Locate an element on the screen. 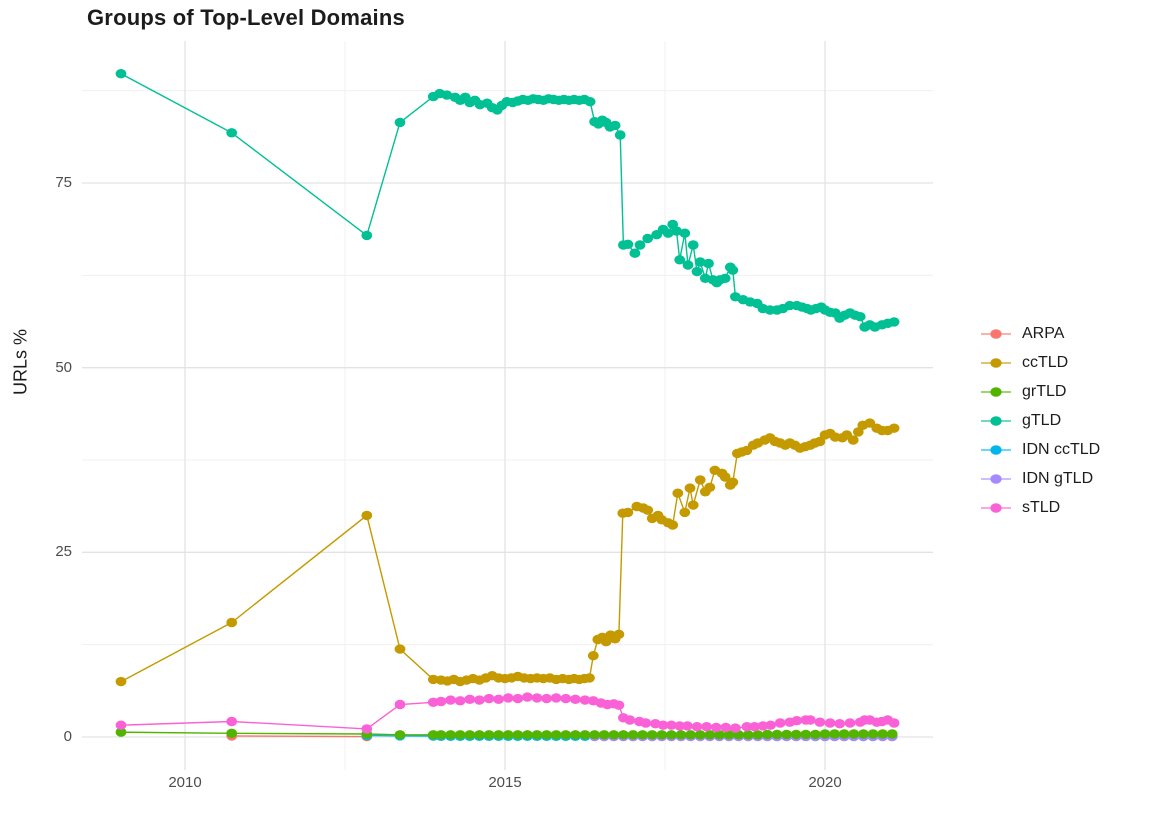 The image size is (1164, 827). legend-item-gtld: gTLD is located at coordinates (1040, 420).